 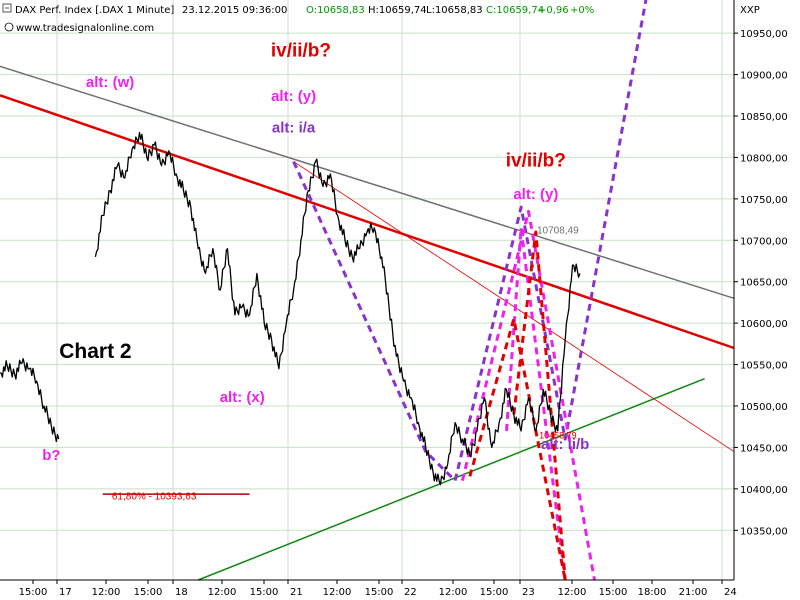 What do you see at coordinates (764, 324) in the screenshot?
I see `y-tick-label-7: 10600,00` at bounding box center [764, 324].